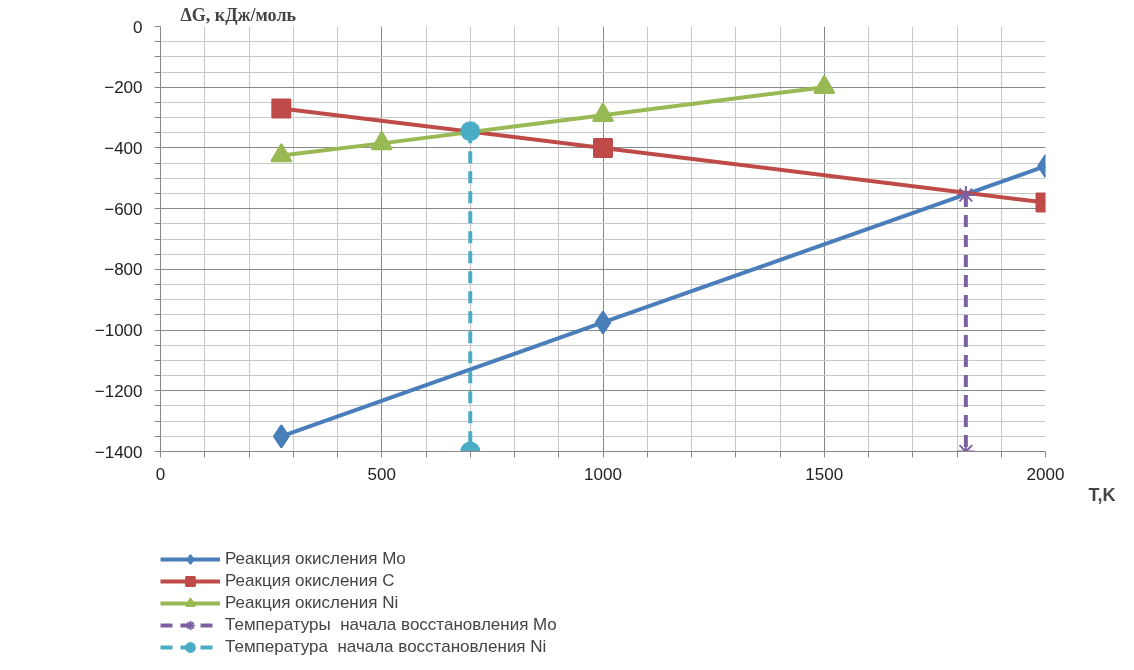  I want to click on y-tick-label: −600, so click(123, 209).